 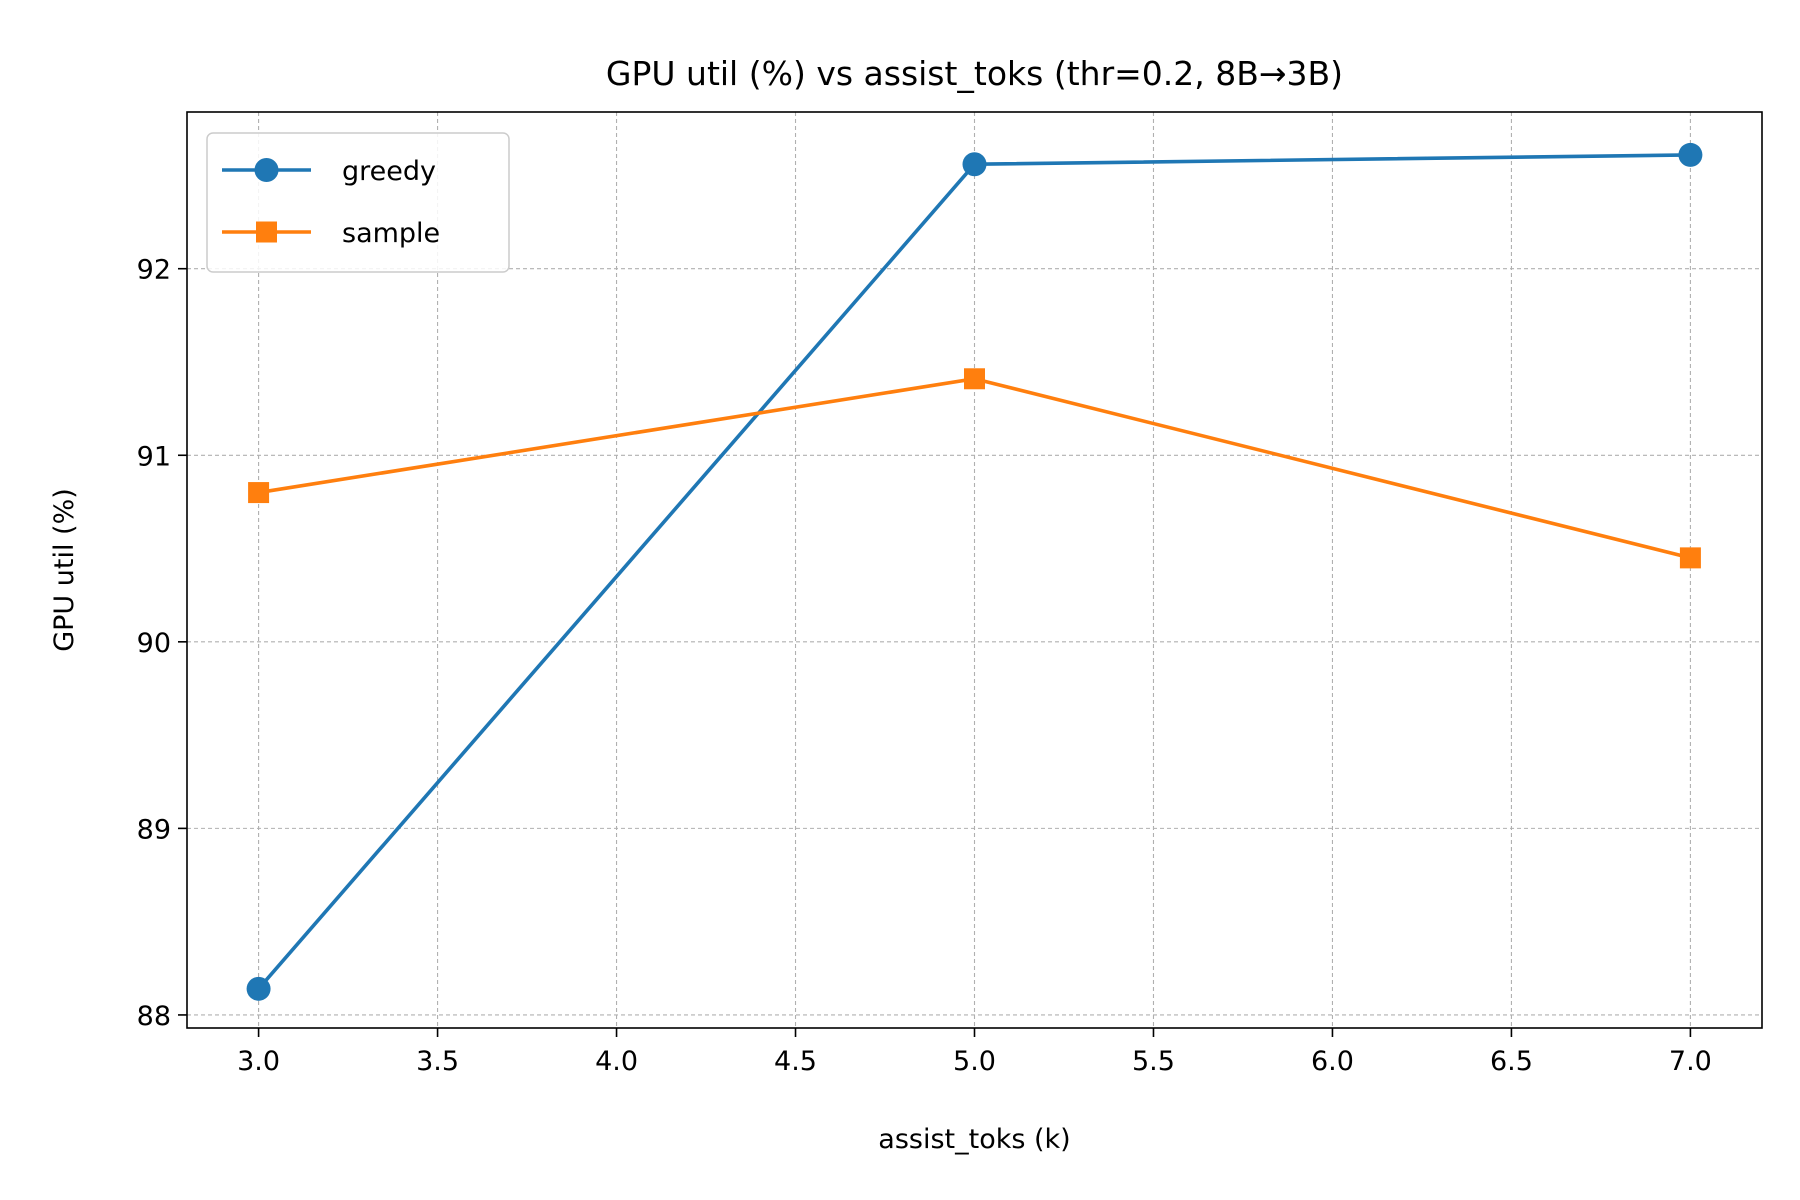 I want to click on x-tick-label: 6.5, so click(x=1511, y=1061).